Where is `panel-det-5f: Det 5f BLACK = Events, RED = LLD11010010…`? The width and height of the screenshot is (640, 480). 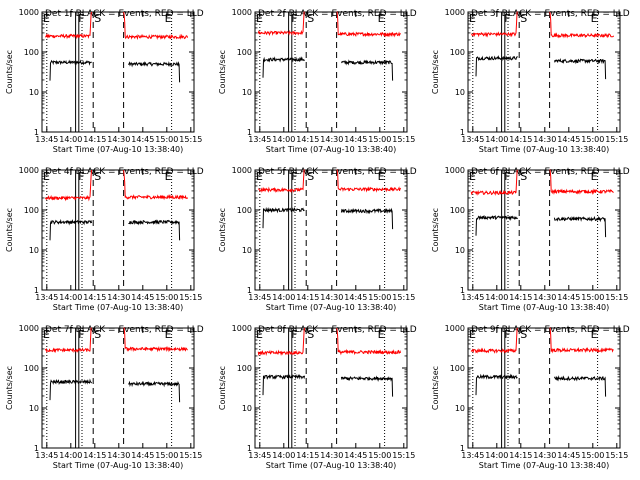
panel-det-5f: Det 5f BLACK = Events, RED = LLD11010010… is located at coordinates (317, 239).